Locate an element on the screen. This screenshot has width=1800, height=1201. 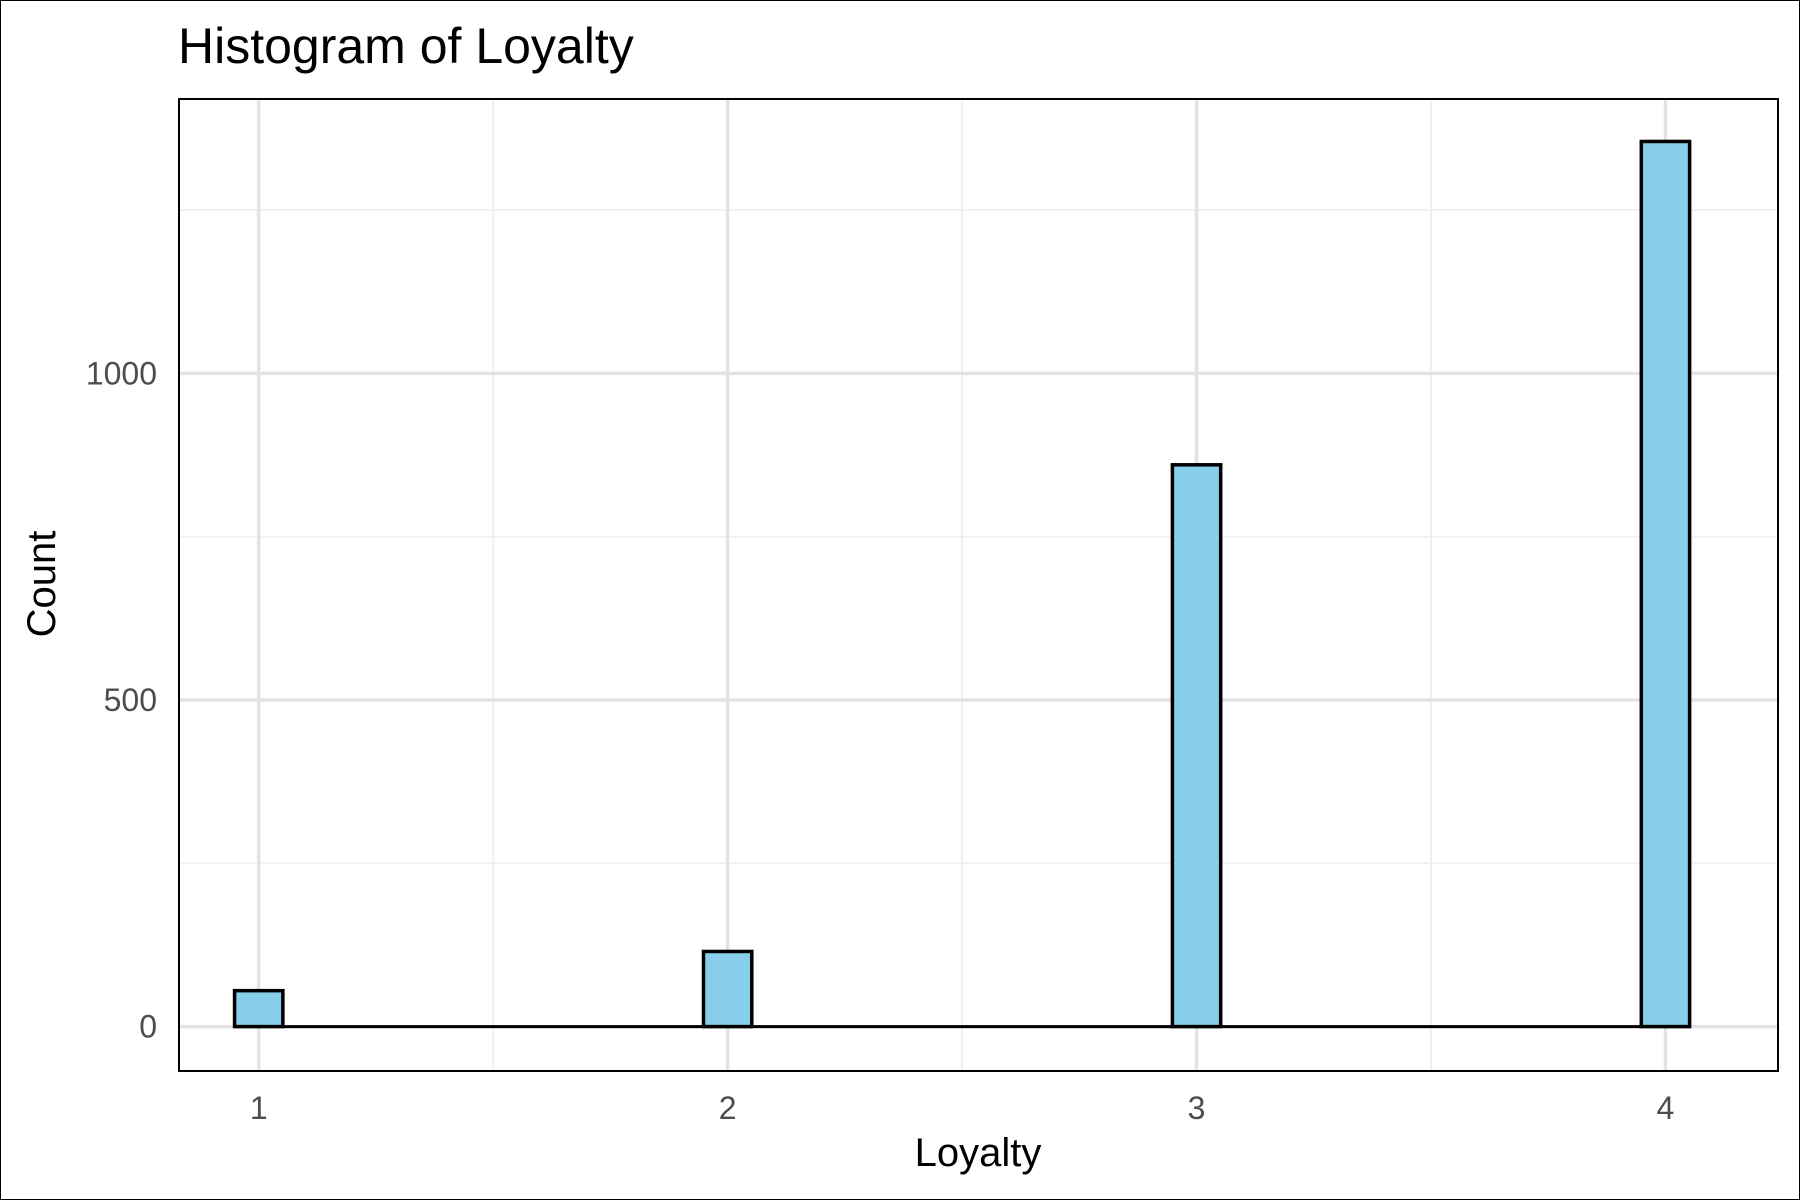
chart-title: Histogram of Loyalty is located at coordinates (406, 46).